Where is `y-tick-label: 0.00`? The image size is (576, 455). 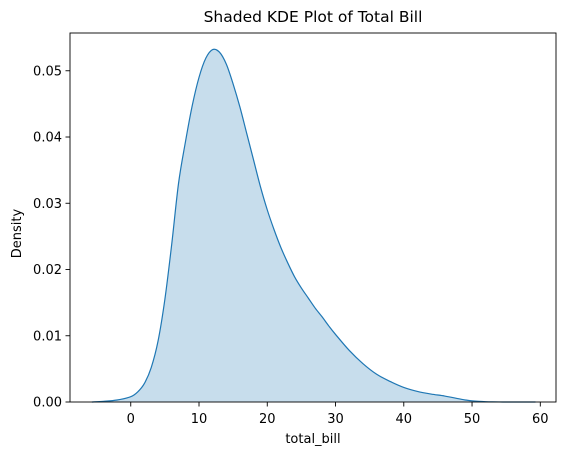
y-tick-label: 0.00 is located at coordinates (47, 403).